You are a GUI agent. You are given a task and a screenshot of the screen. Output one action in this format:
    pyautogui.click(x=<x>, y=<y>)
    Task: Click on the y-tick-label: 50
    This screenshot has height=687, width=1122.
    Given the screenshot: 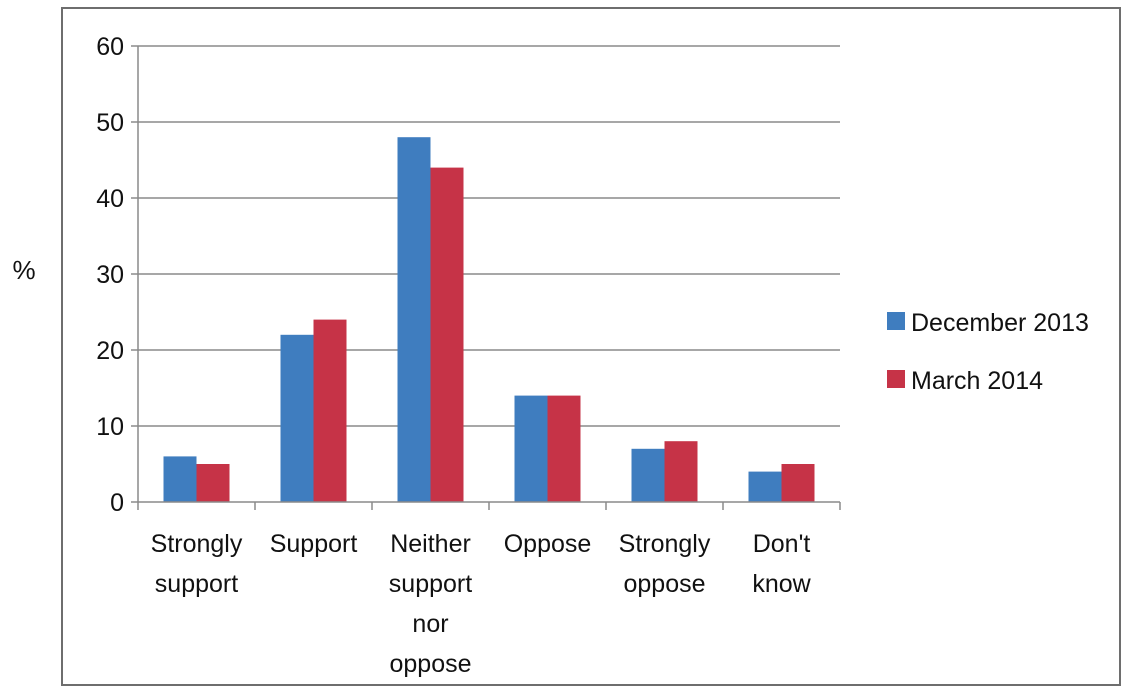 What is the action you would take?
    pyautogui.click(x=110, y=123)
    